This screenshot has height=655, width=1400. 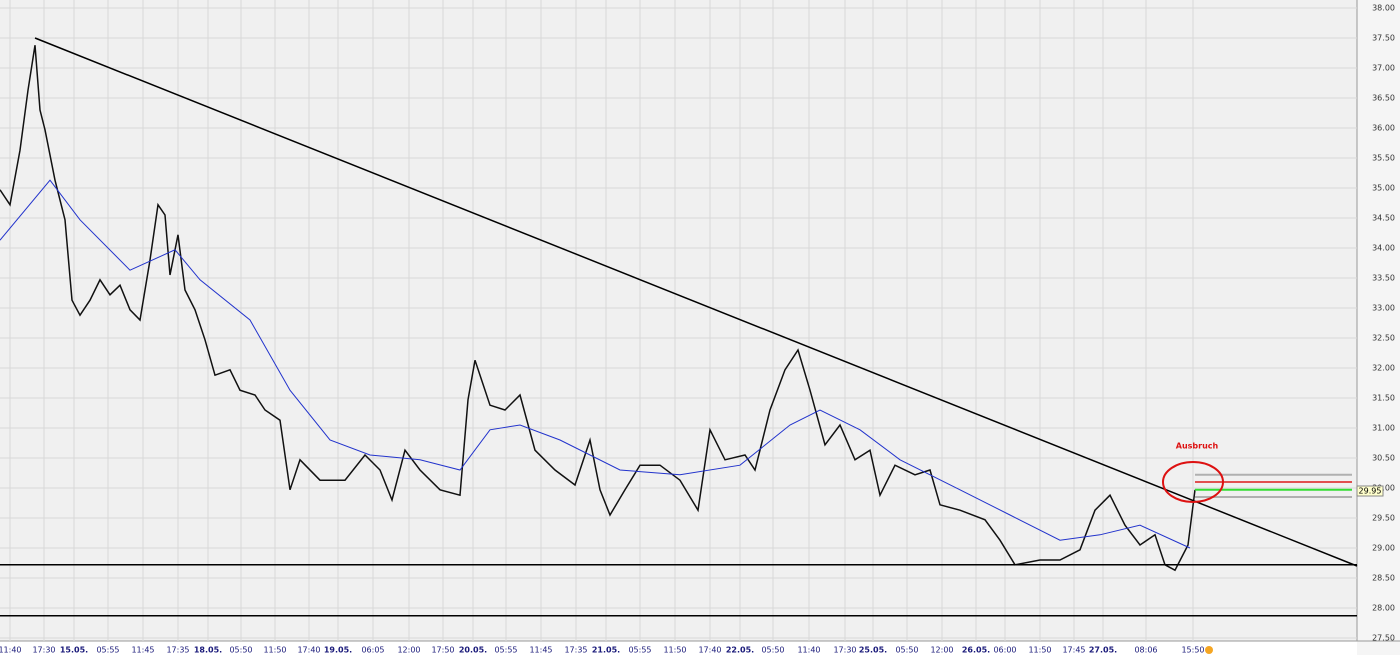 What do you see at coordinates (1209, 650) in the screenshot?
I see `live-indicator` at bounding box center [1209, 650].